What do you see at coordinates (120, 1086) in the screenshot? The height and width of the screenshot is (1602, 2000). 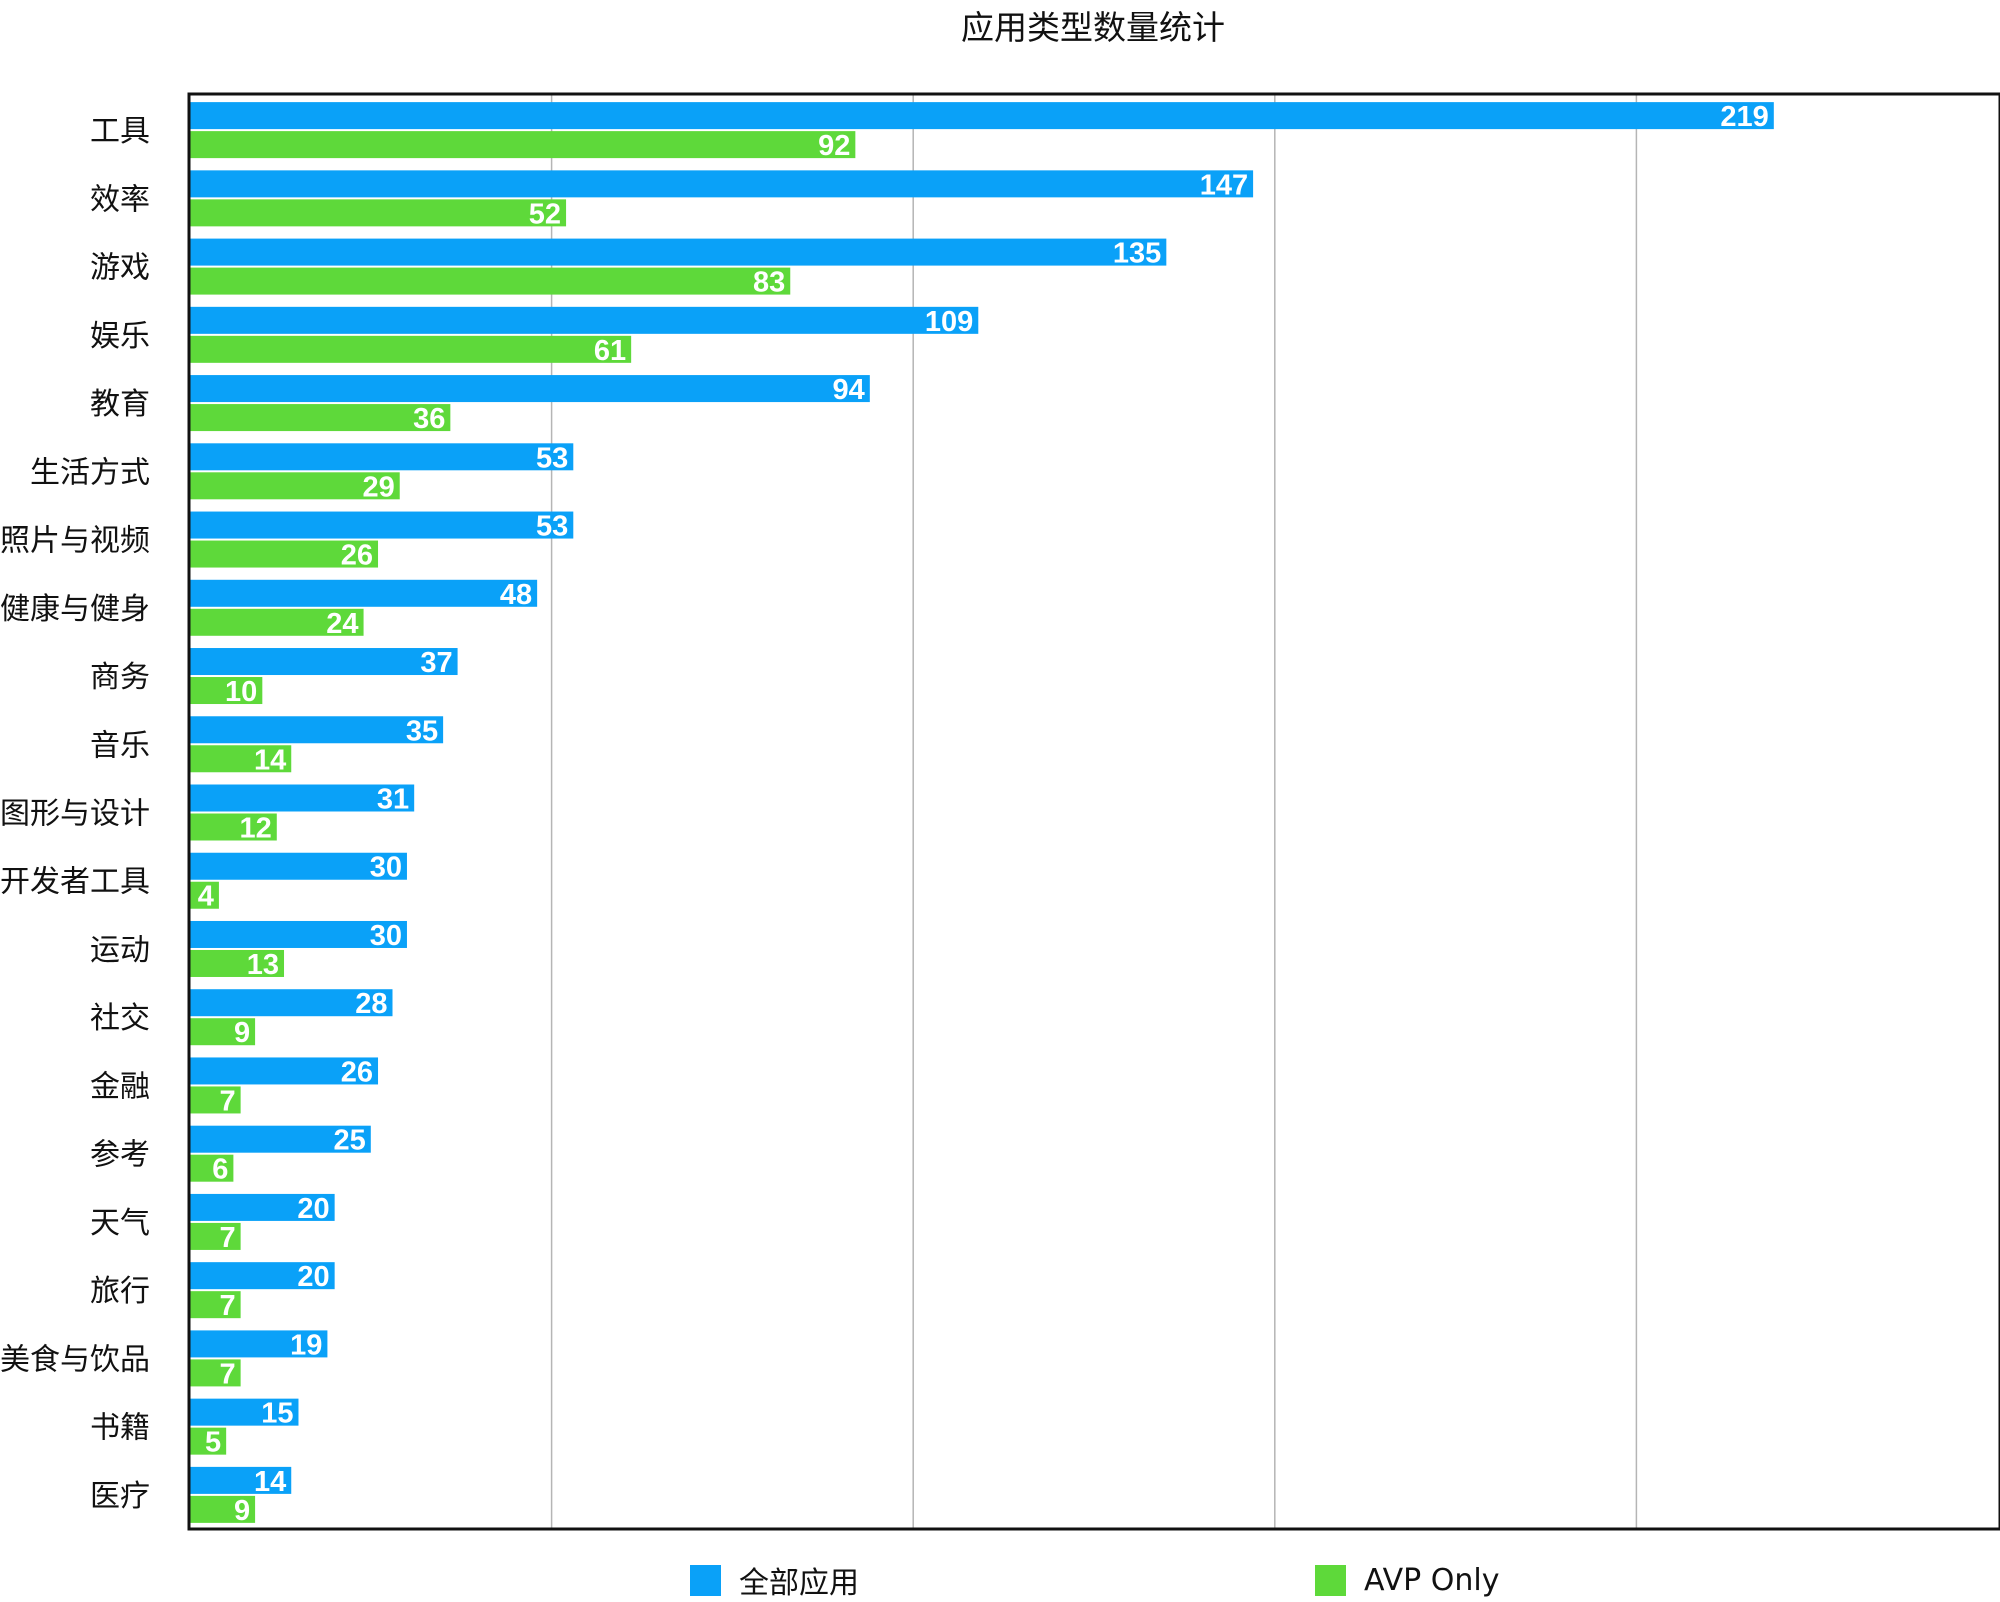 I see `category-label: 金融` at bounding box center [120, 1086].